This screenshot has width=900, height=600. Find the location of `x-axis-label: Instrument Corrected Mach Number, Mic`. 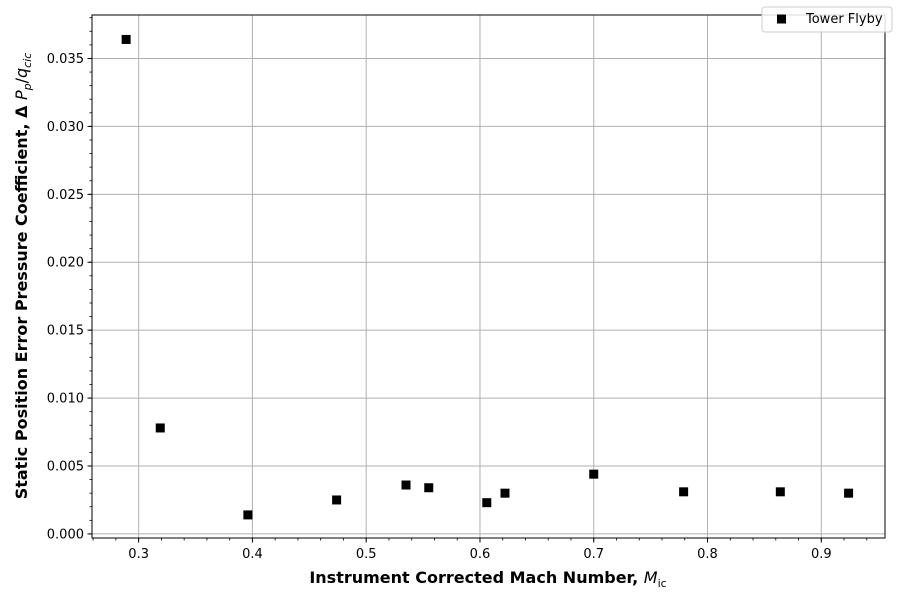

x-axis-label: Instrument Corrected Mach Number, Mic is located at coordinates (487, 579).